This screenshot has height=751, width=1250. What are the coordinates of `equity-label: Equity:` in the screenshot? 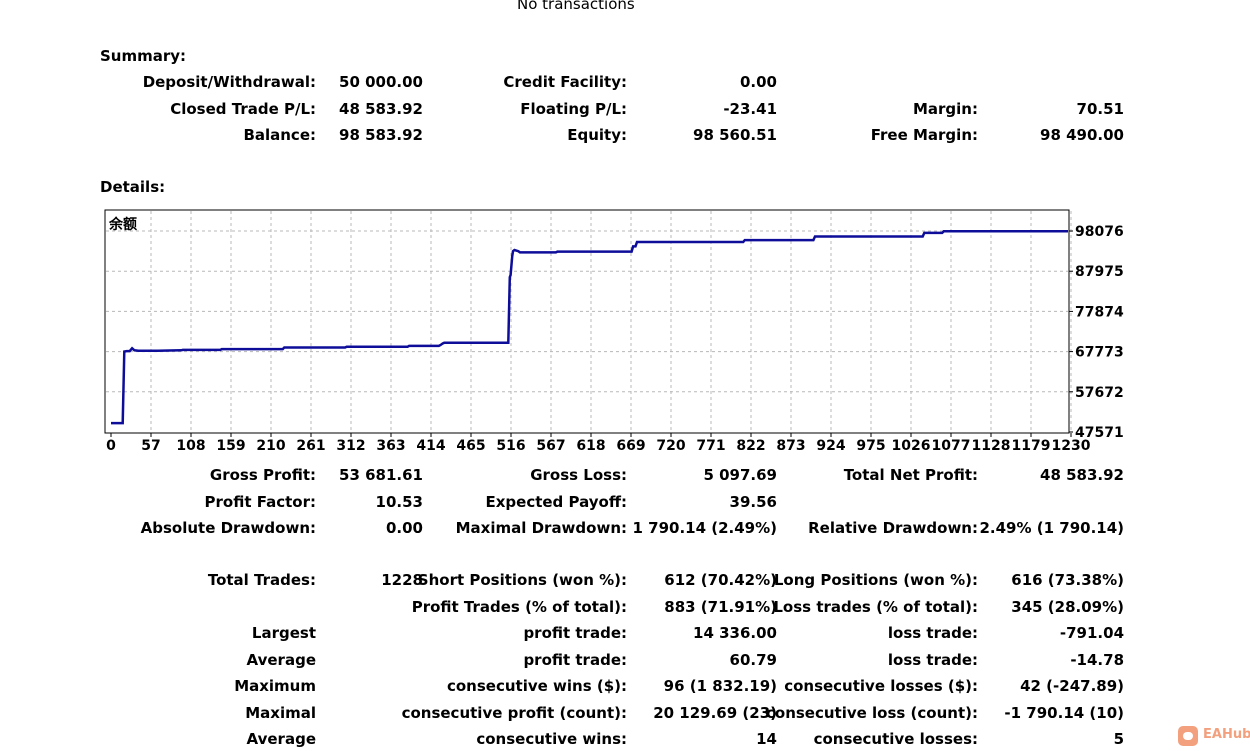 It's located at (597, 135).